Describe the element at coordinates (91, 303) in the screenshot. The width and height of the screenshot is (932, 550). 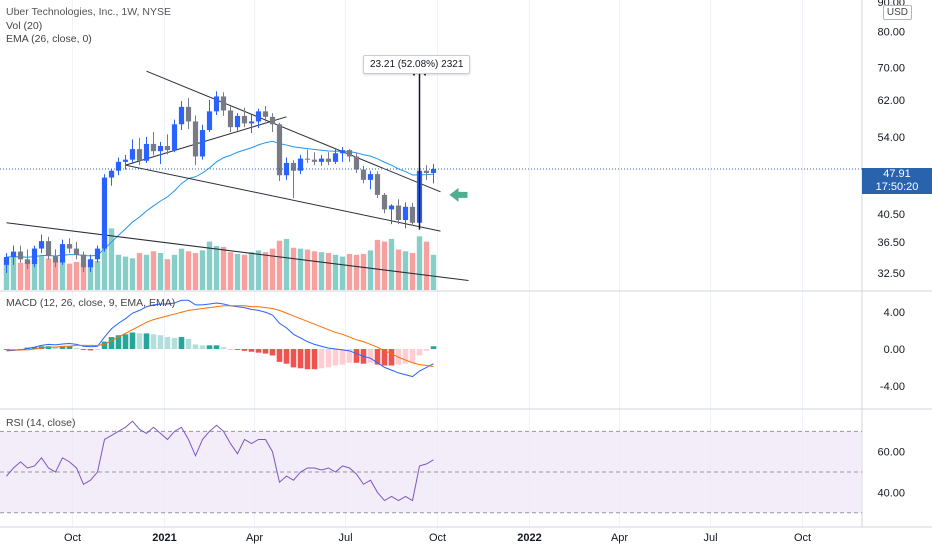
I see `macd-legend: MACD (12, 26, close, 9, EMA, EMA)` at that location.